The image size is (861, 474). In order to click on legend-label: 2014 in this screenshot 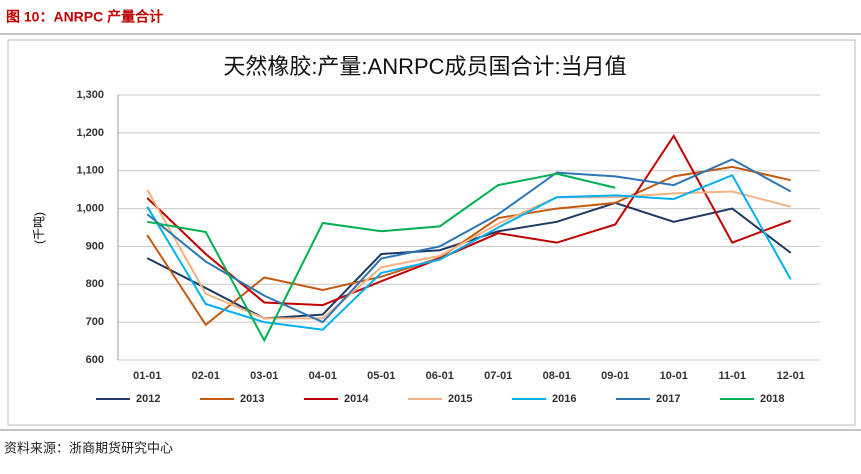, I will do `click(356, 399)`.